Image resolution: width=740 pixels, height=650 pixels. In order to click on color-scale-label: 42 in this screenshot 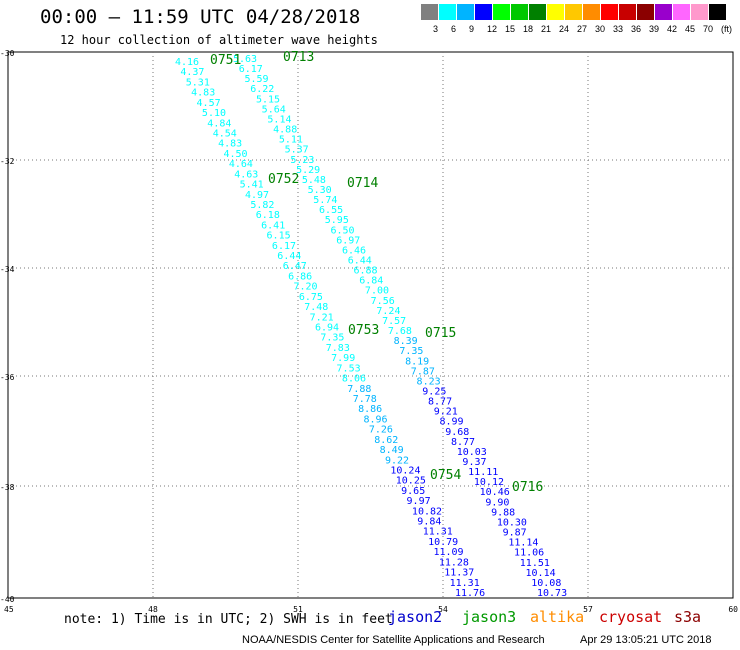, I will do `click(672, 29)`.